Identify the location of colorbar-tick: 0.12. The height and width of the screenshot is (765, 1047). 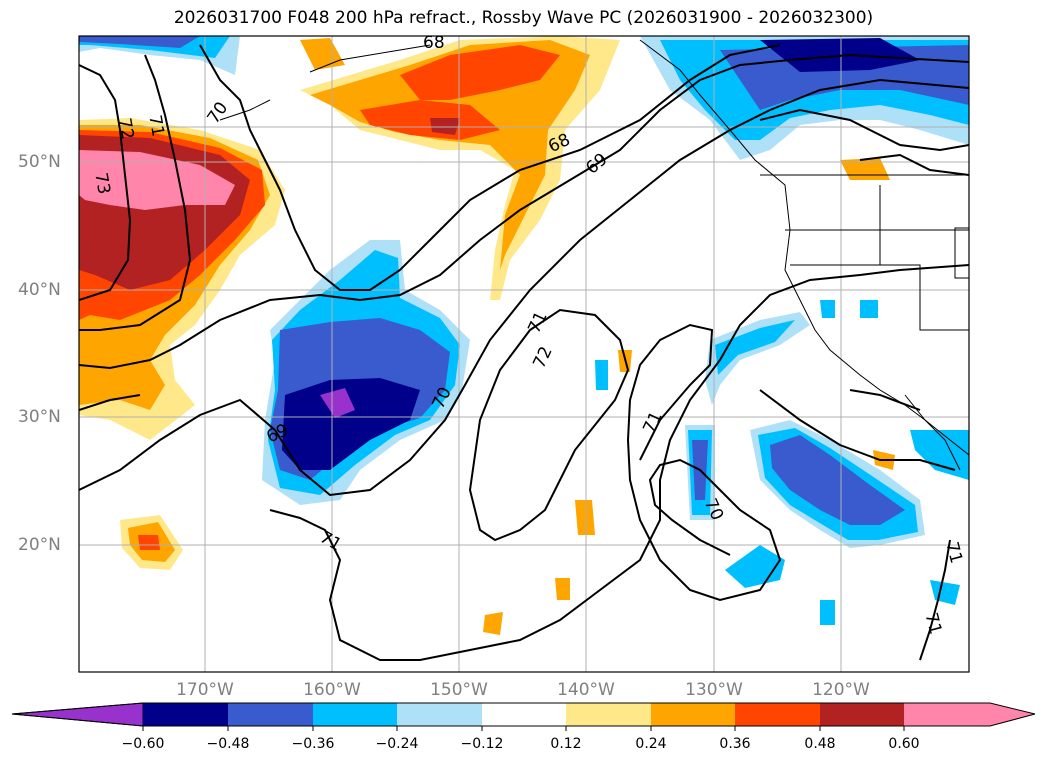
(566, 744).